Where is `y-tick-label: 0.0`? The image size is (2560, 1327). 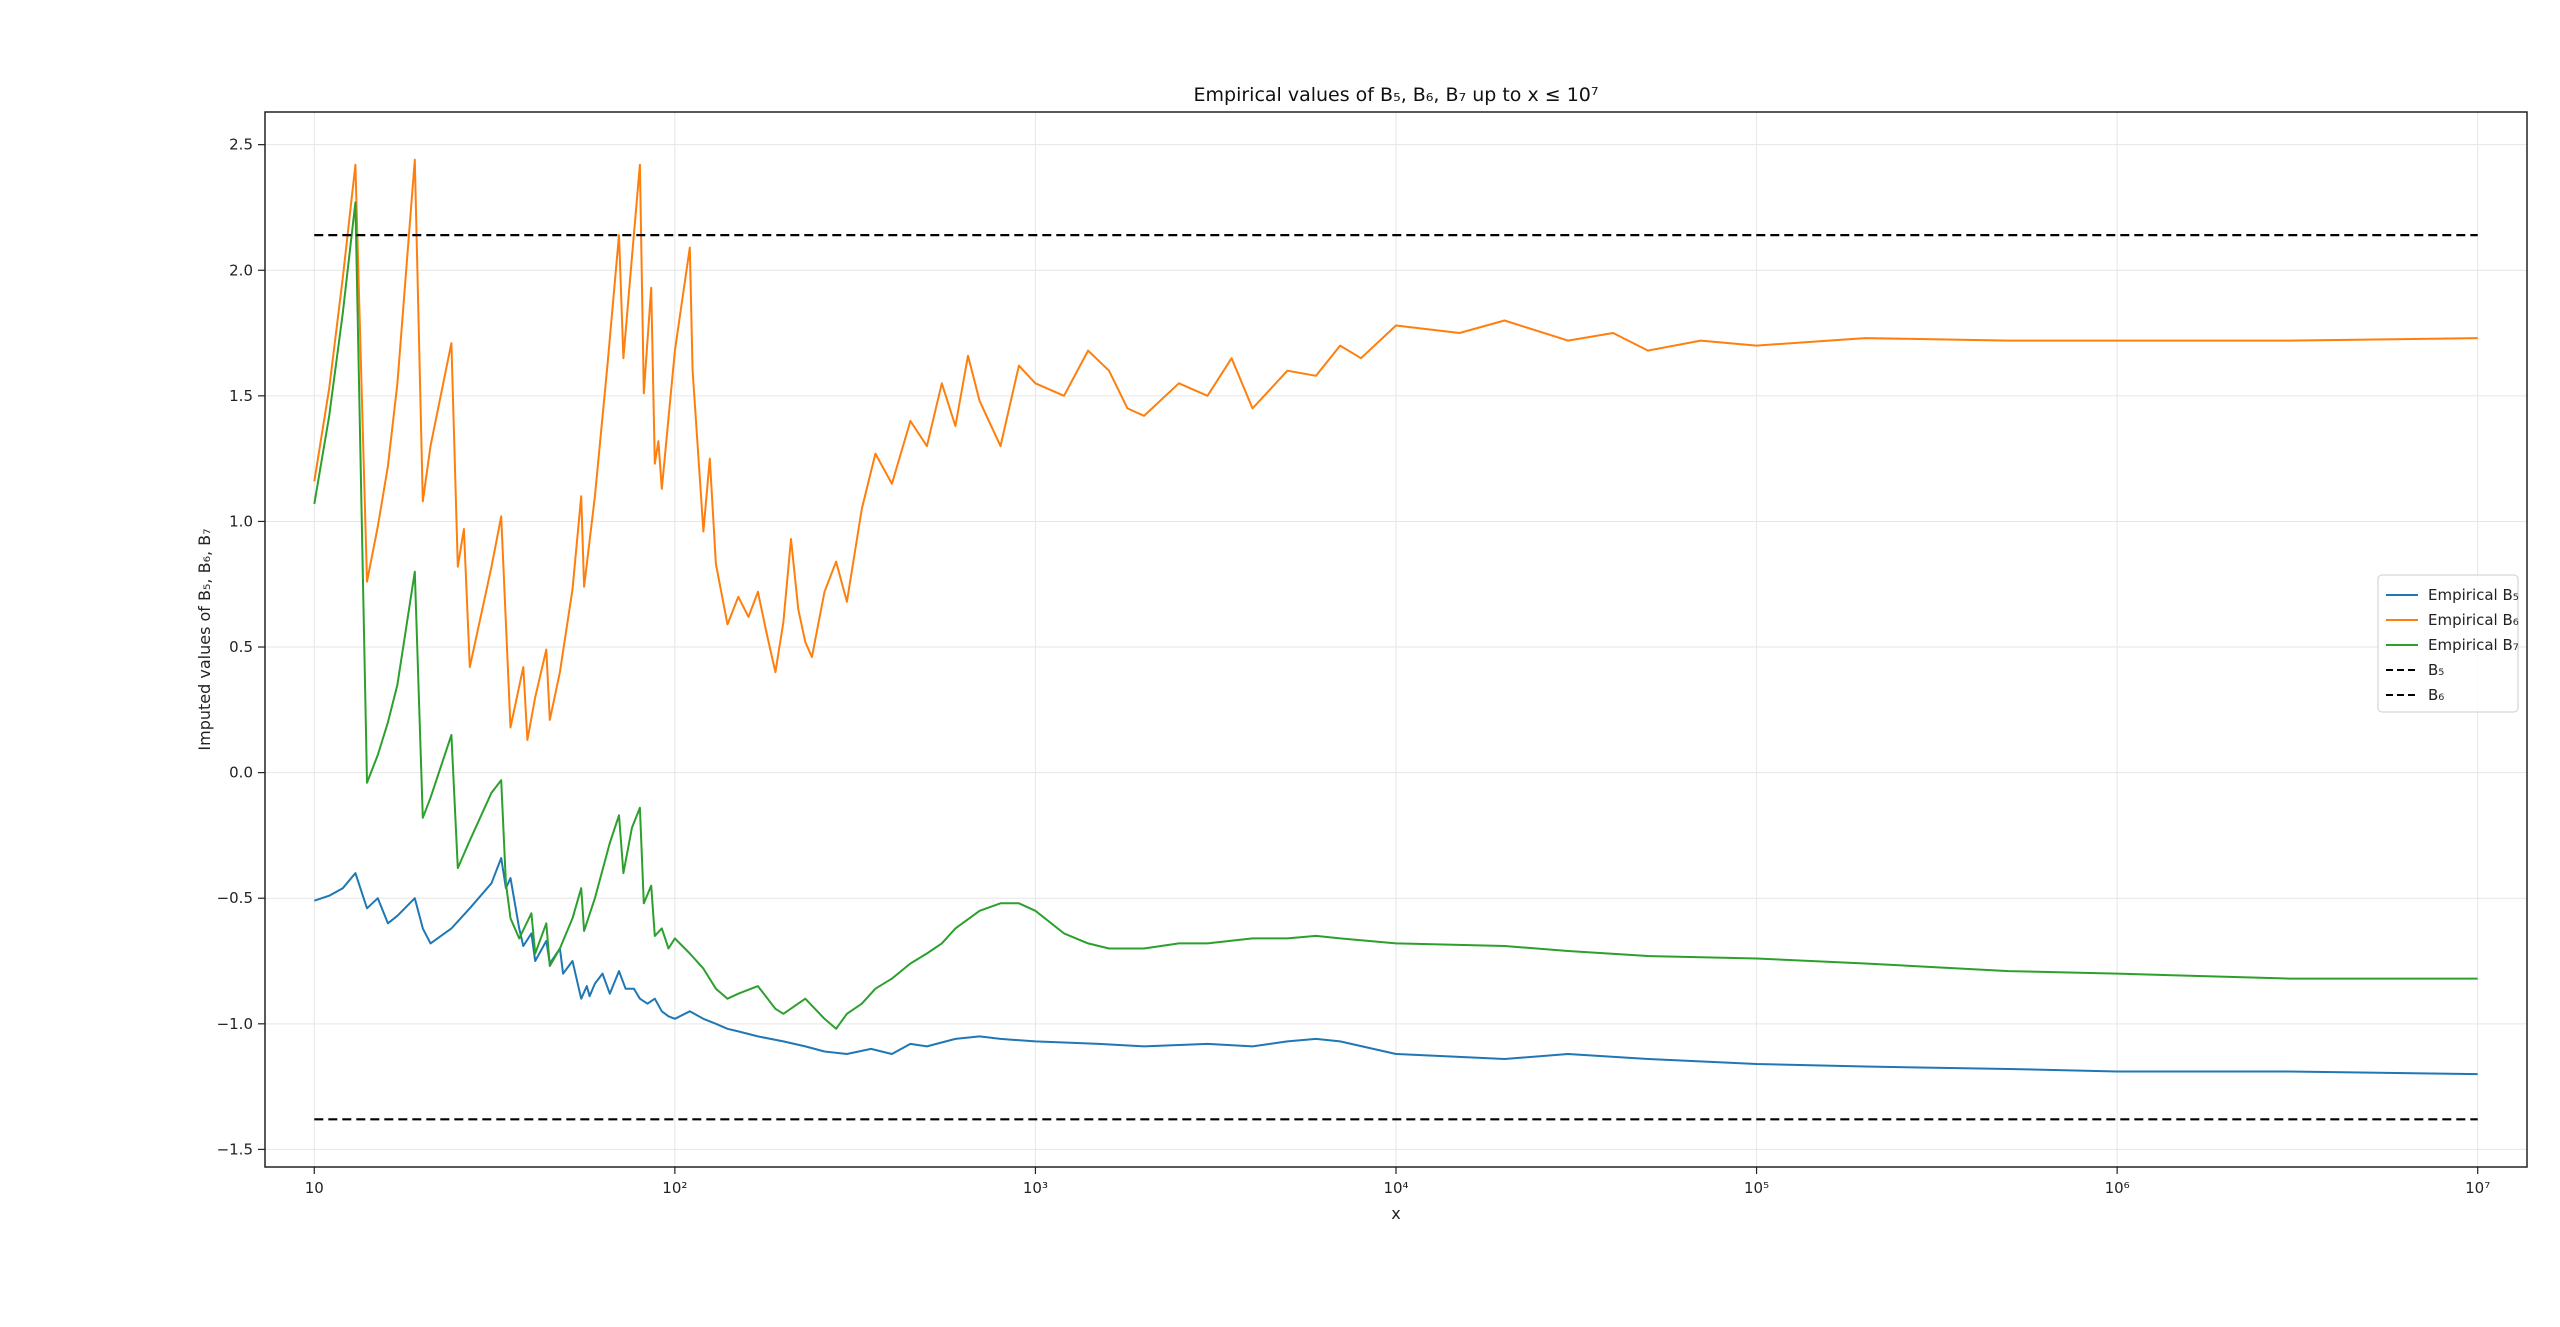 y-tick-label: 0.0 is located at coordinates (241, 773).